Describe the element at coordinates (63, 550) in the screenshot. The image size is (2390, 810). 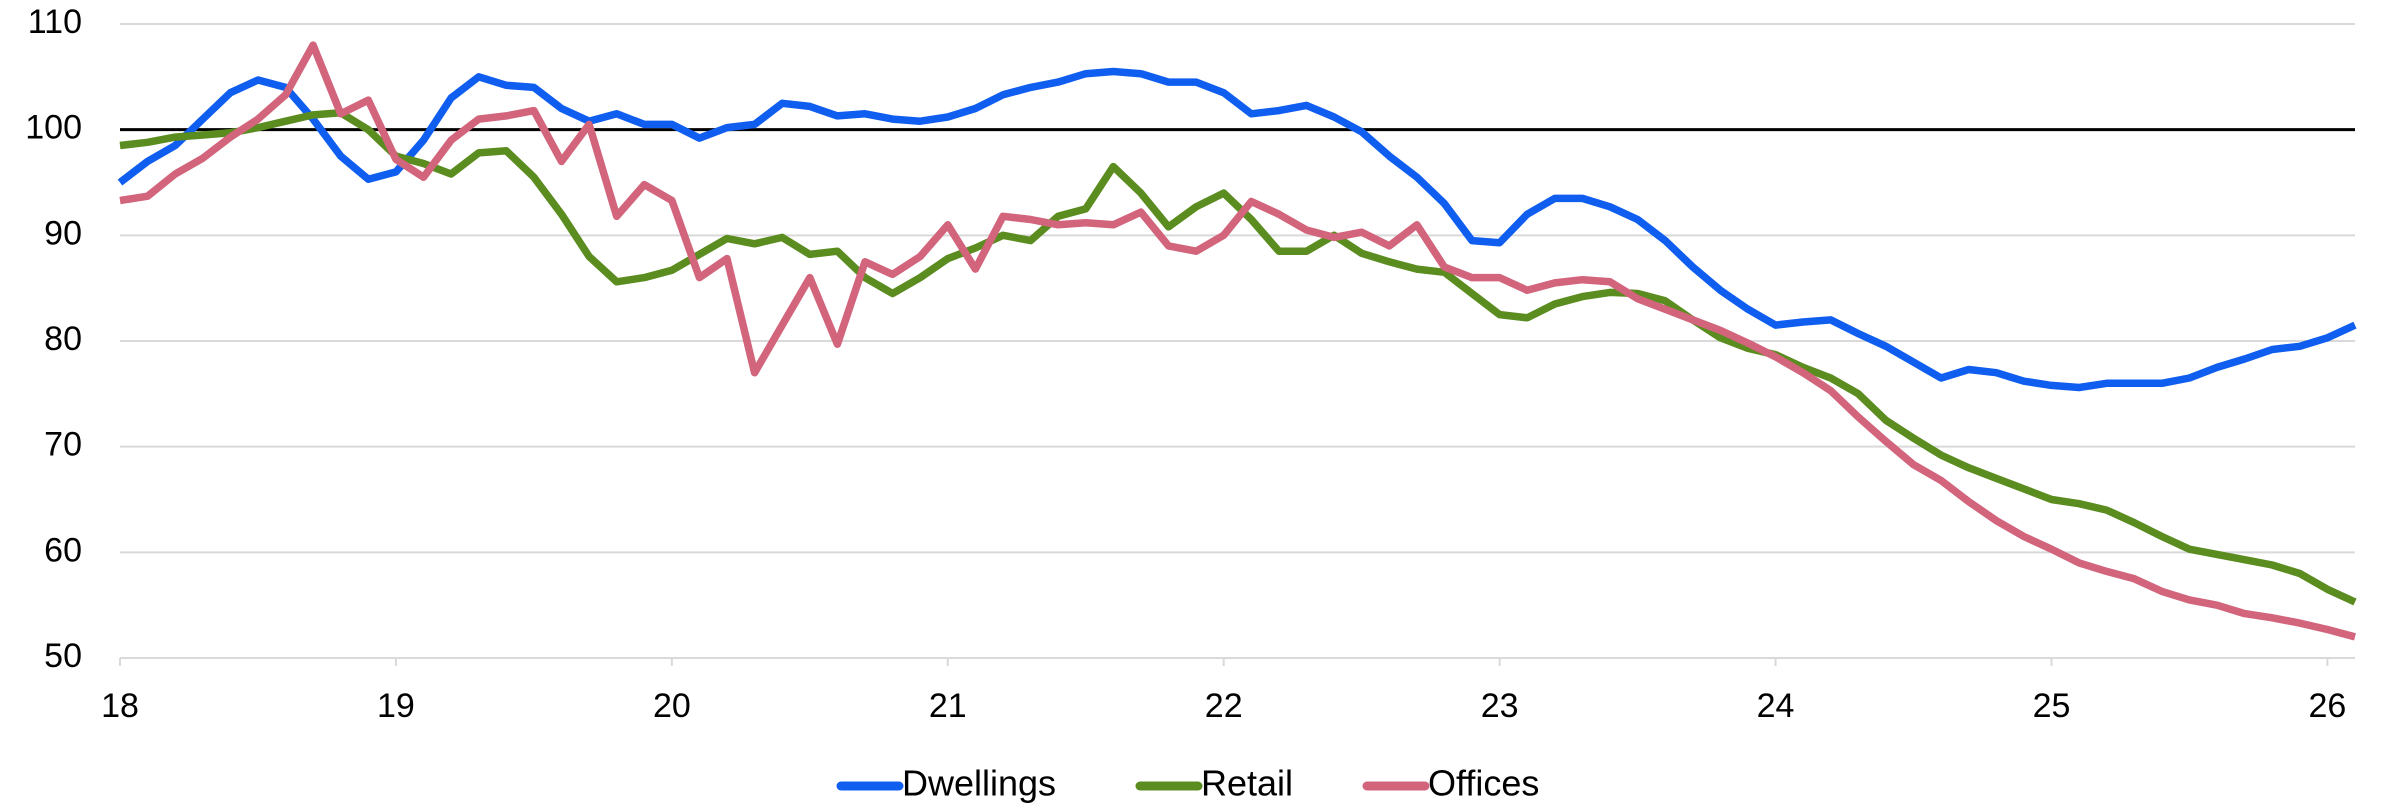
I see `y-tick-label: 60` at that location.